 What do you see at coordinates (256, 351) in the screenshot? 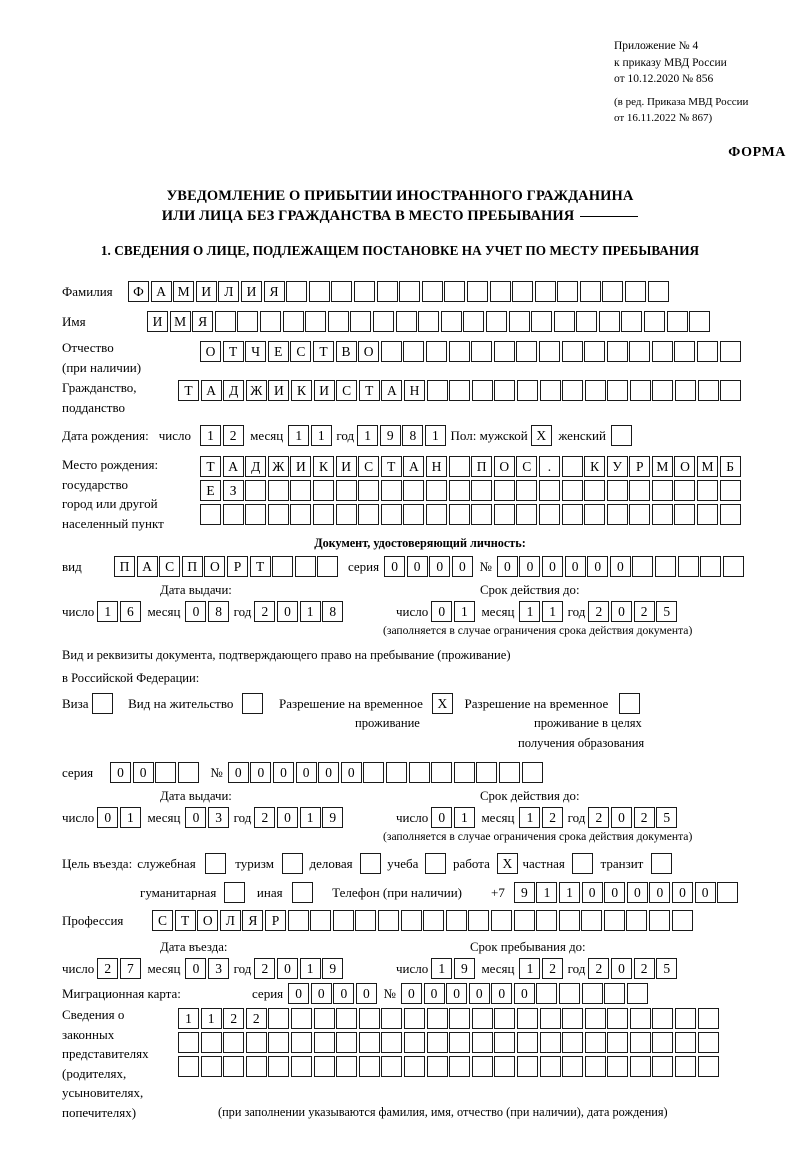
I see `char-cell: Ч` at bounding box center [256, 351].